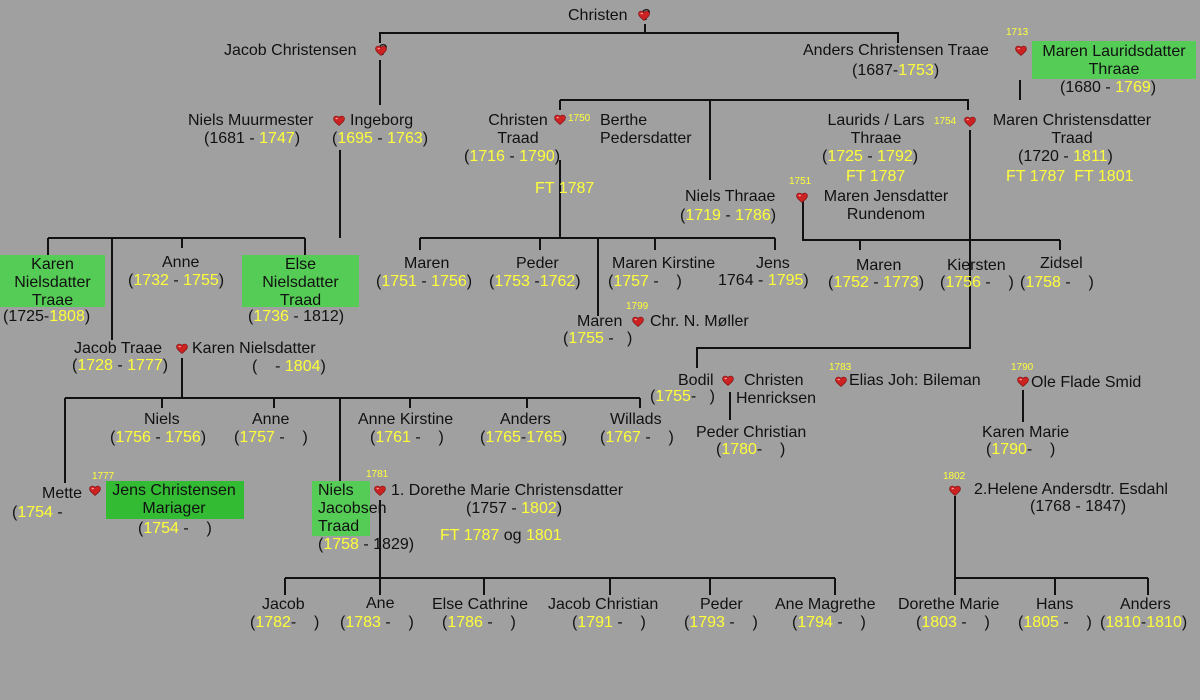 This screenshot has height=700, width=1200. What do you see at coordinates (825, 604) in the screenshot?
I see `person-ane-magrethe: Ane Magrethe` at bounding box center [825, 604].